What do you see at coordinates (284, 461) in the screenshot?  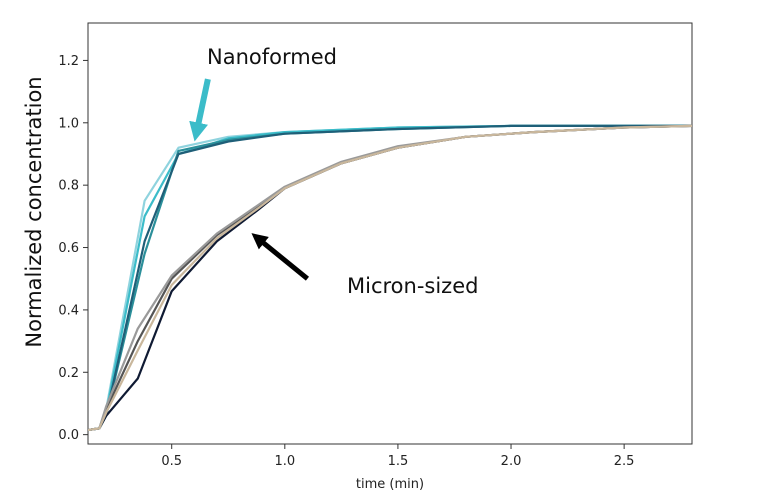 I see `x-tick-label: 1.0` at bounding box center [284, 461].